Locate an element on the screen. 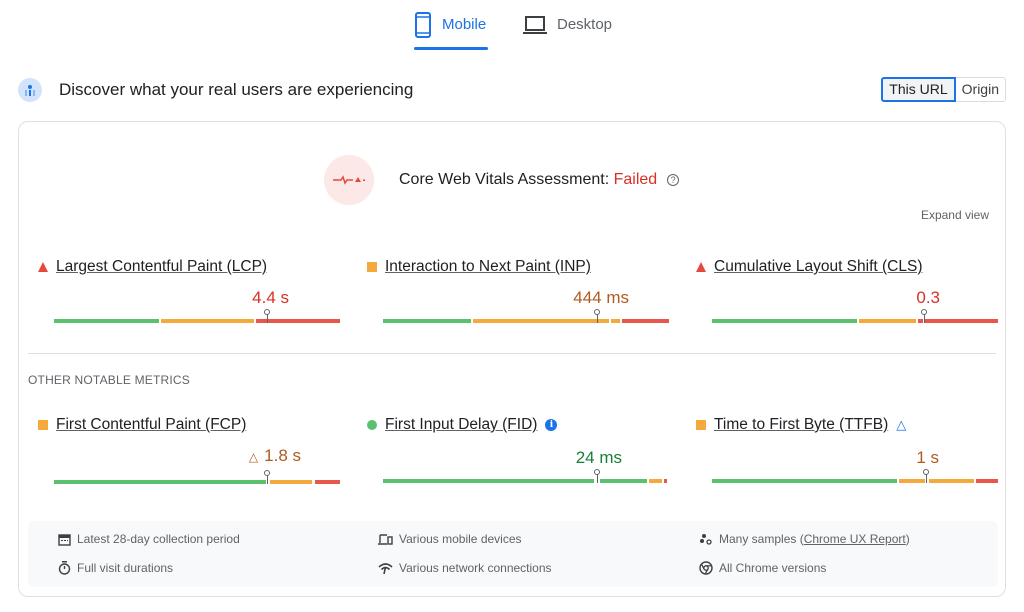 This screenshot has width=1024, height=612. ttfb-link: Time to First Byte (TTFB) is located at coordinates (801, 424).